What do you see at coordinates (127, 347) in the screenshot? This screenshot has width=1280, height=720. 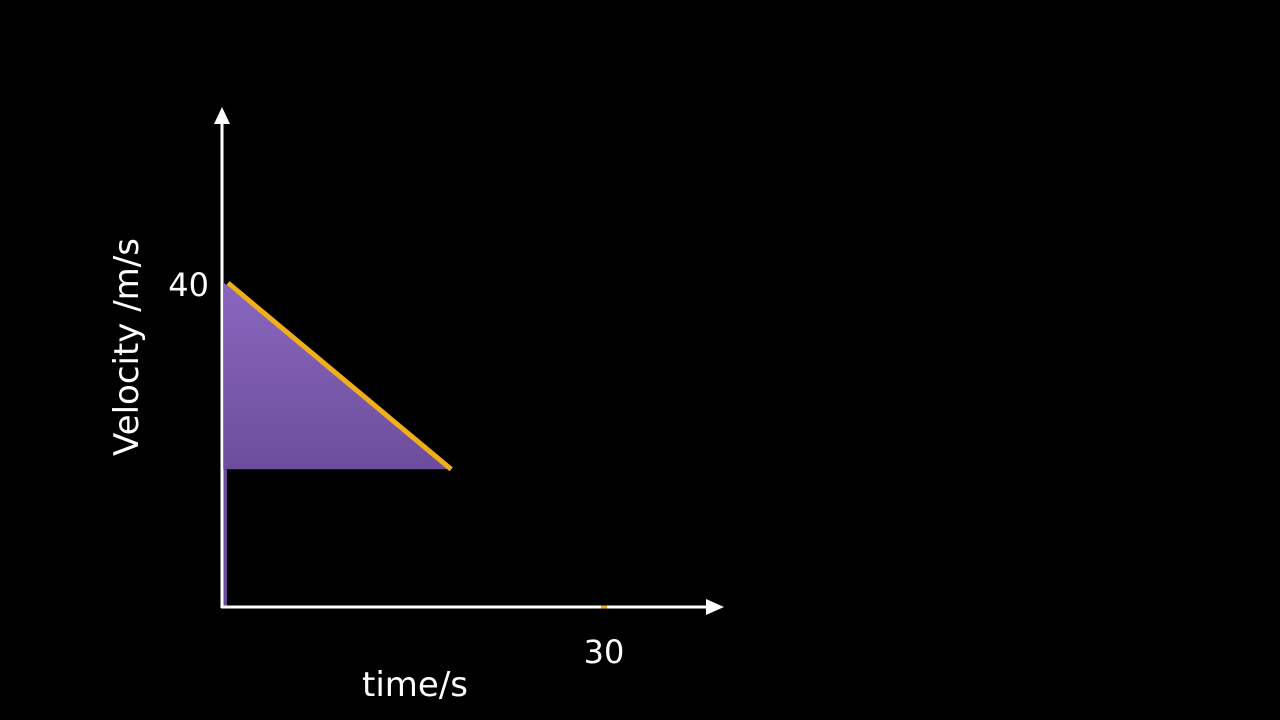 I see `y-axis-label: Velocity /m/s` at bounding box center [127, 347].